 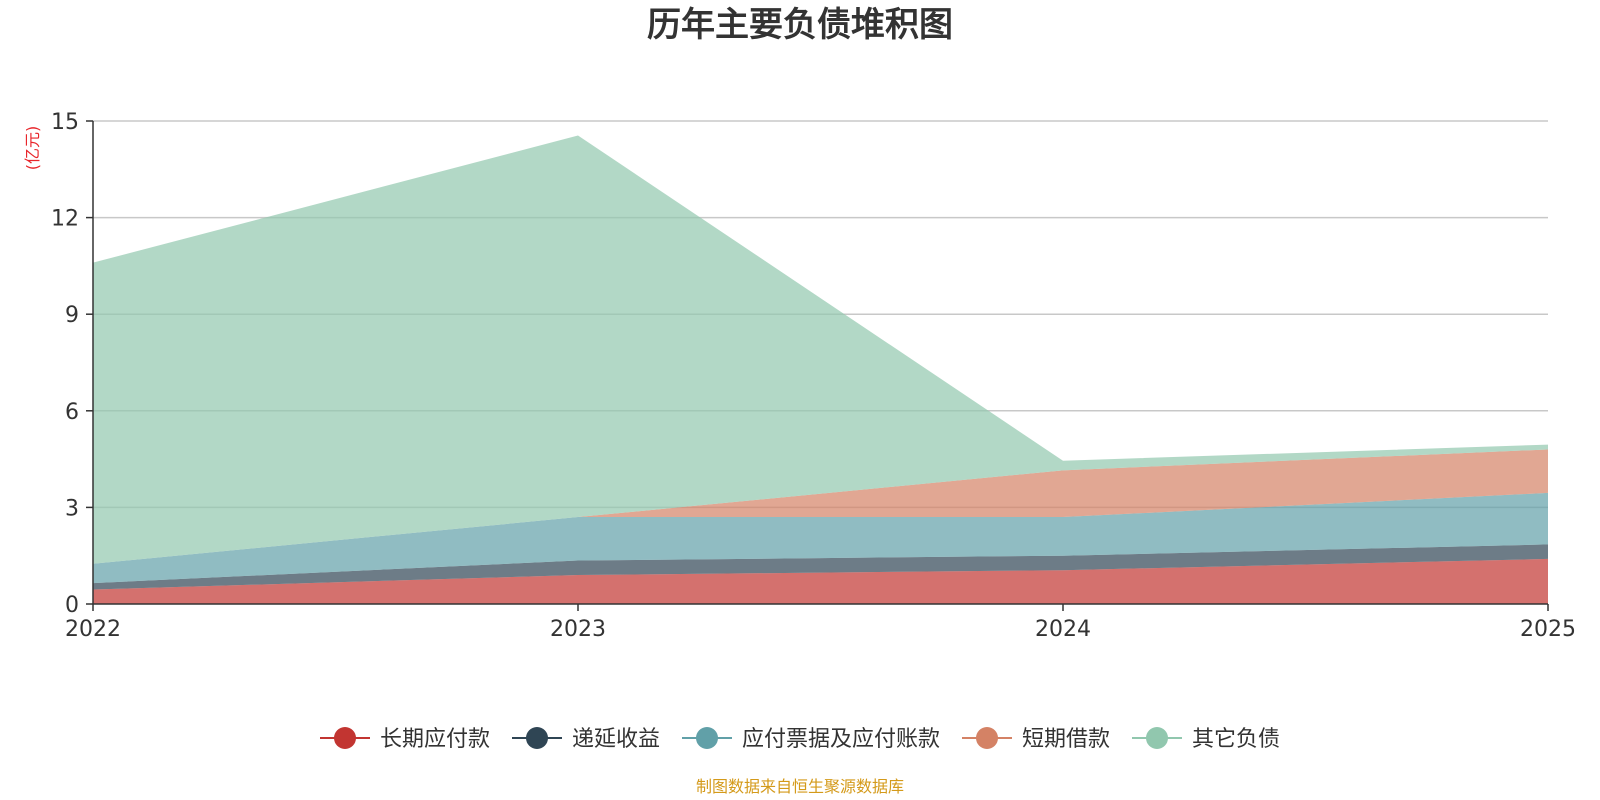 What do you see at coordinates (65, 219) in the screenshot?
I see `y-tick-label-12: 12` at bounding box center [65, 219].